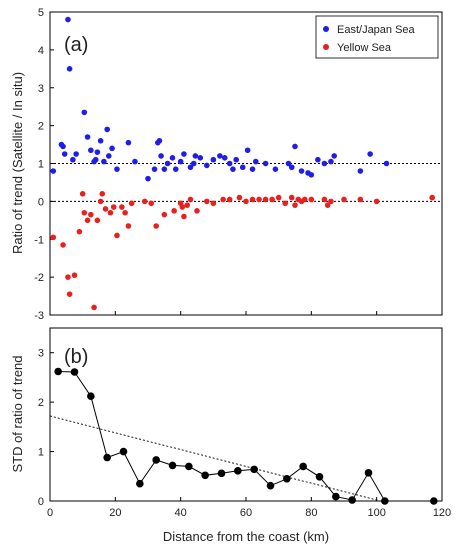 This screenshot has width=460, height=550. I want to click on panel-b-label: (b), so click(76, 357).